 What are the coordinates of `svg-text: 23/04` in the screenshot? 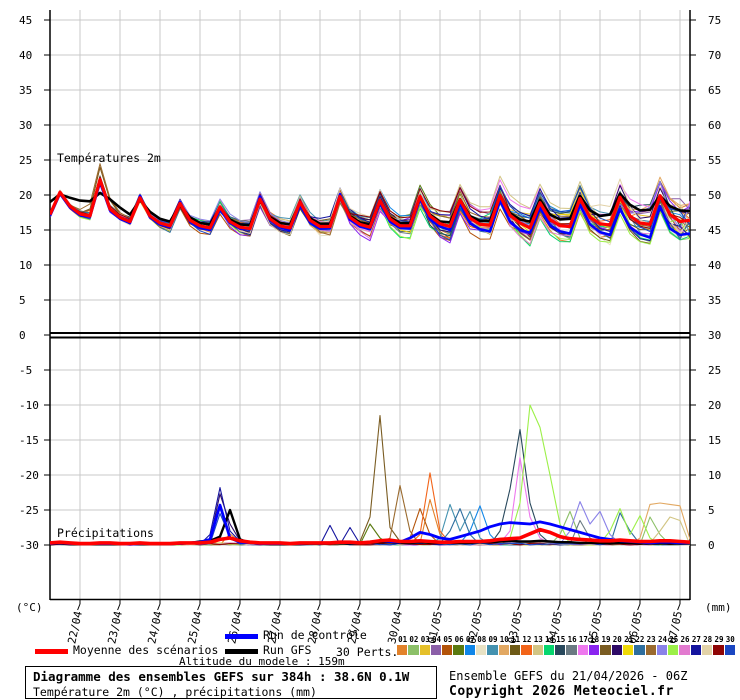 It's located at (115, 627).